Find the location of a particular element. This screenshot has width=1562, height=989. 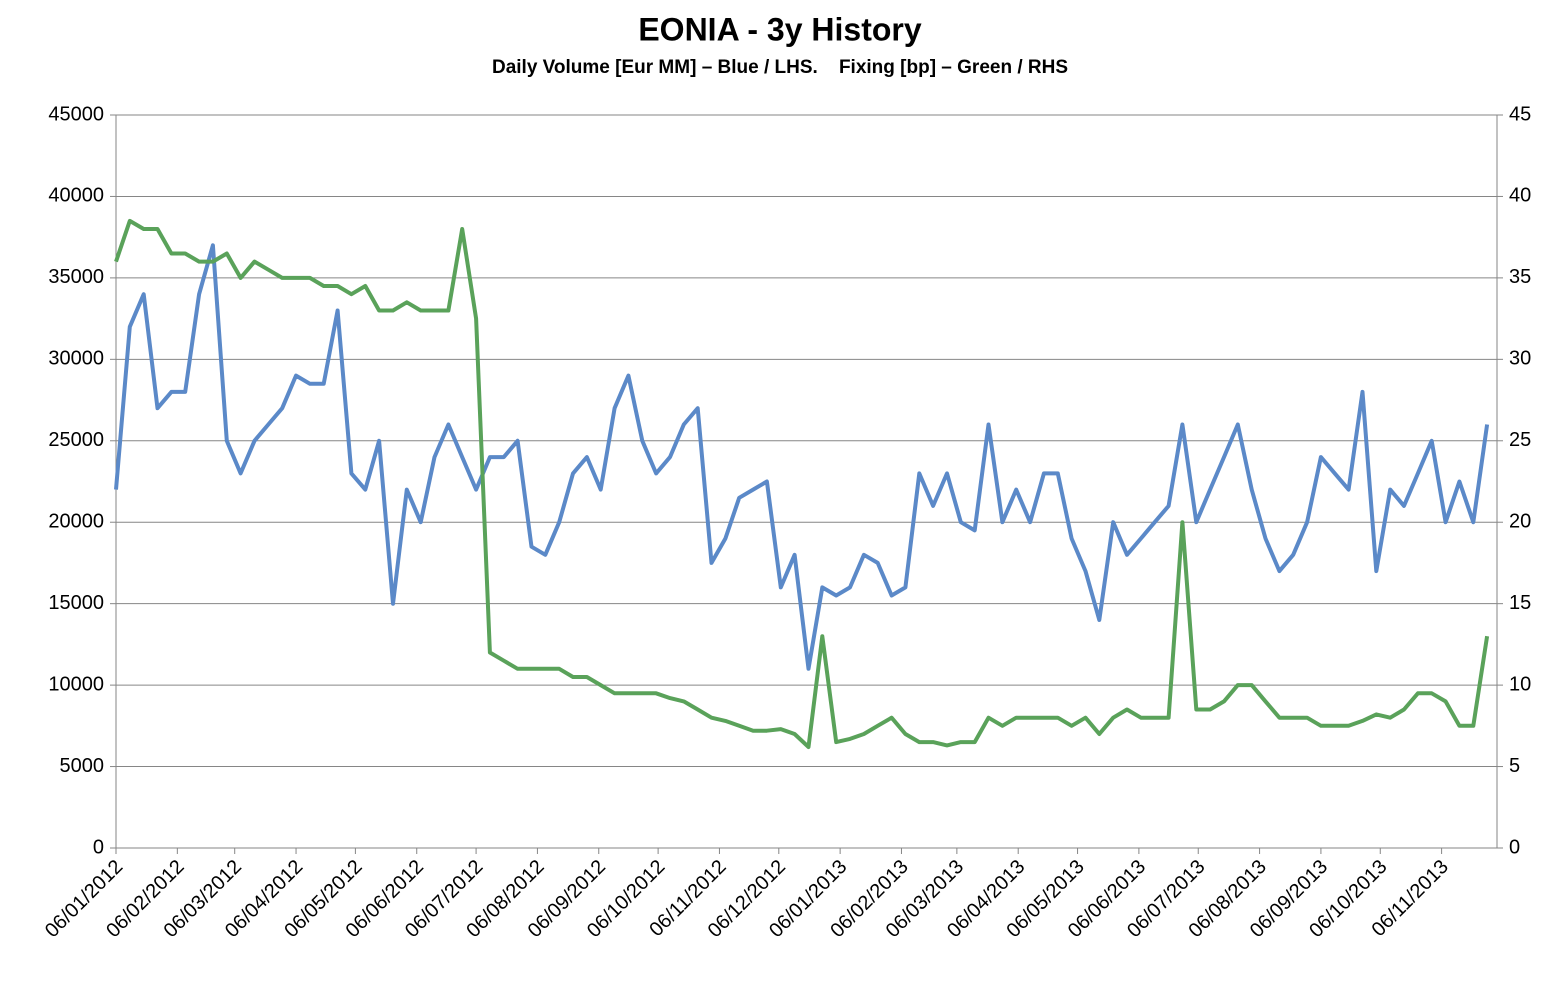

y2-tick-label: 15 is located at coordinates (1520, 603).